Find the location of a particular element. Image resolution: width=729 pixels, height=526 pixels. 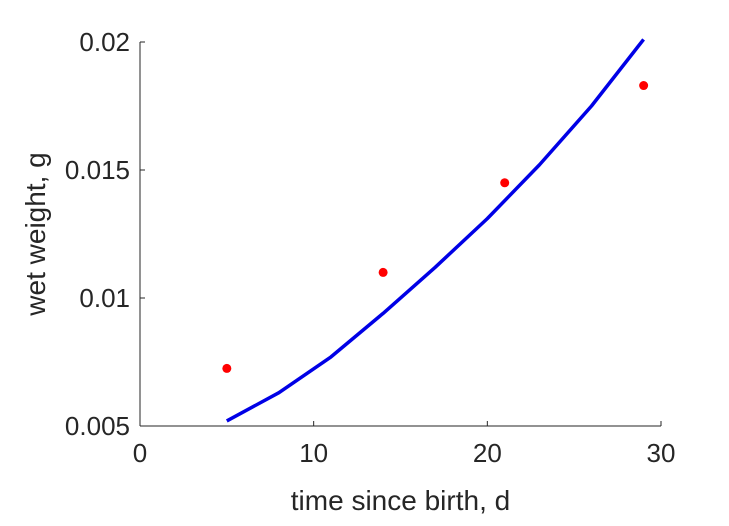

x-tick-label: 10 is located at coordinates (313, 453).